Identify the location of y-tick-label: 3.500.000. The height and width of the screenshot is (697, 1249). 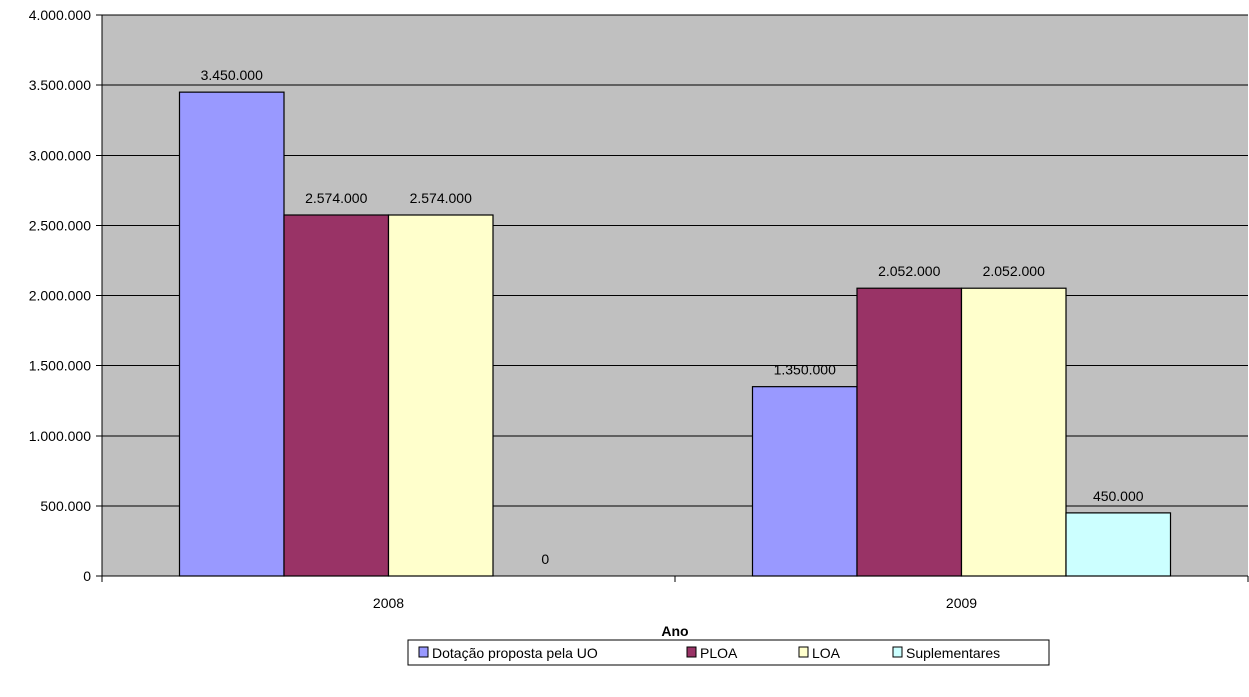
(60, 85).